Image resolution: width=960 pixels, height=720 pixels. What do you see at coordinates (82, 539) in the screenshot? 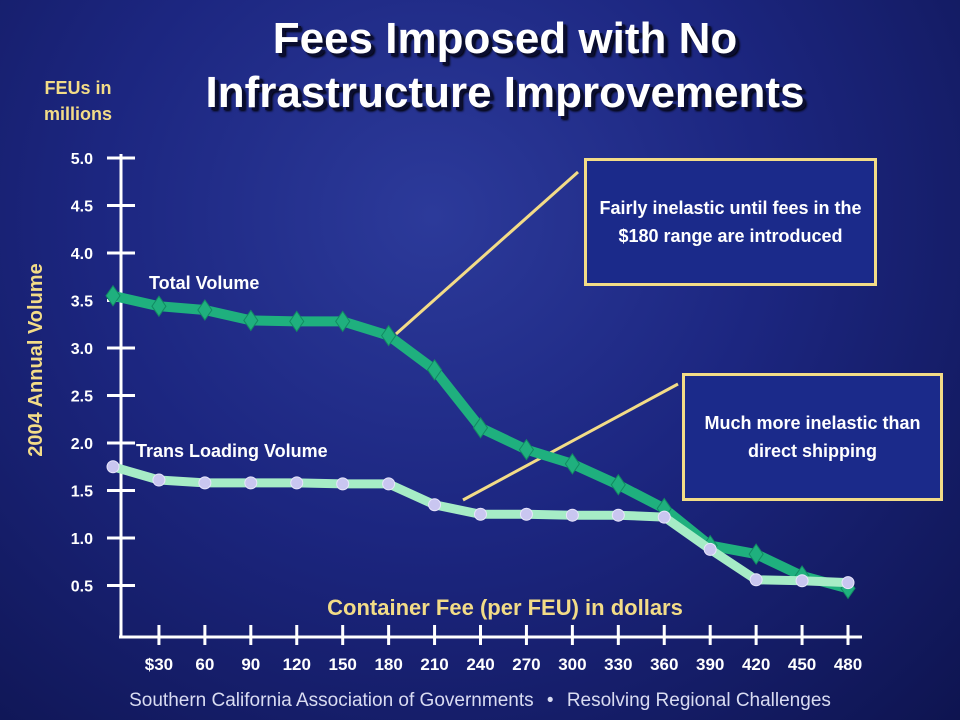
I see `y-tick-label: 1.0` at bounding box center [82, 539].